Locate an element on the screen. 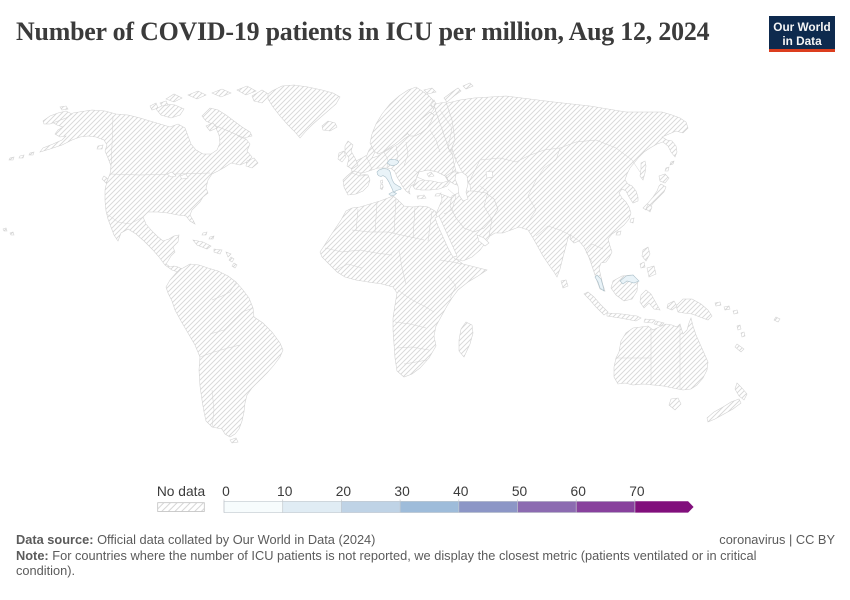 The image size is (850, 600). svg-text: 60 is located at coordinates (579, 491).